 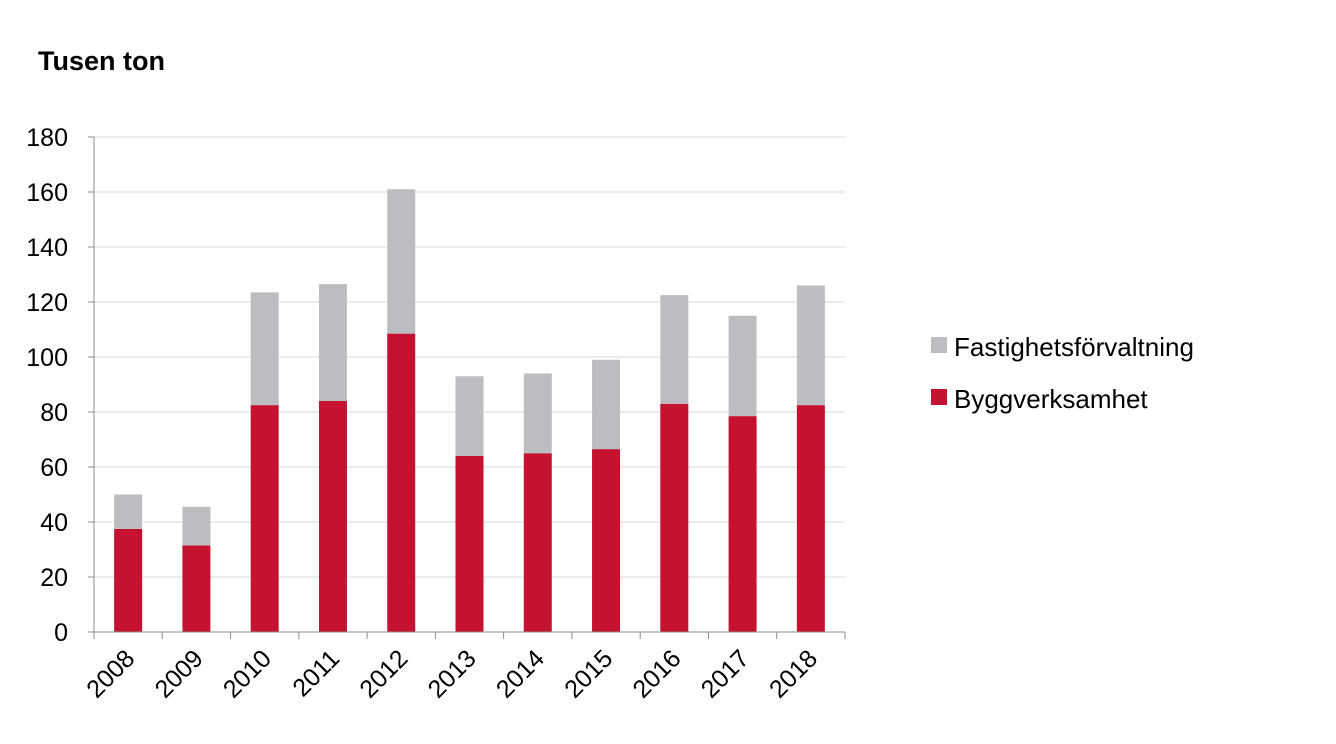 What do you see at coordinates (588, 673) in the screenshot?
I see `x-tick-label-2015: 2015` at bounding box center [588, 673].